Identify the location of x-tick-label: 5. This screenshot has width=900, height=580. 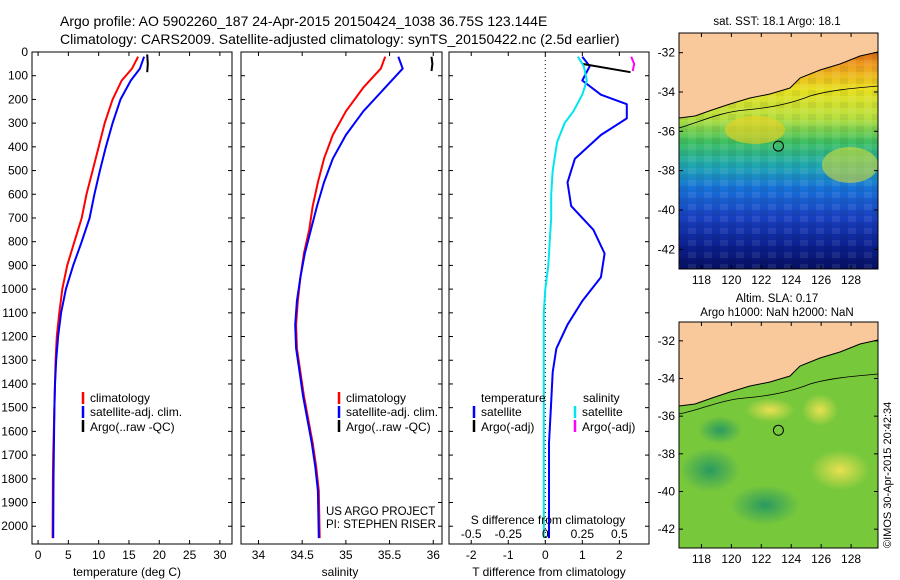
(68, 555).